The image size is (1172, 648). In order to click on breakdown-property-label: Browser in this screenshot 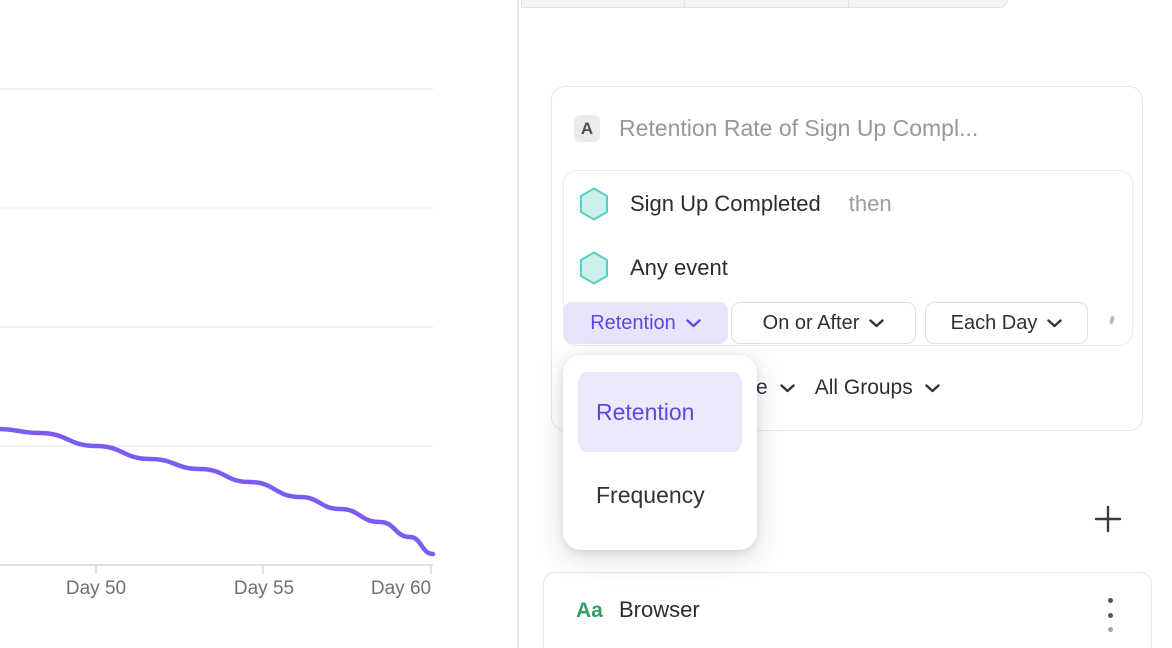, I will do `click(659, 609)`.